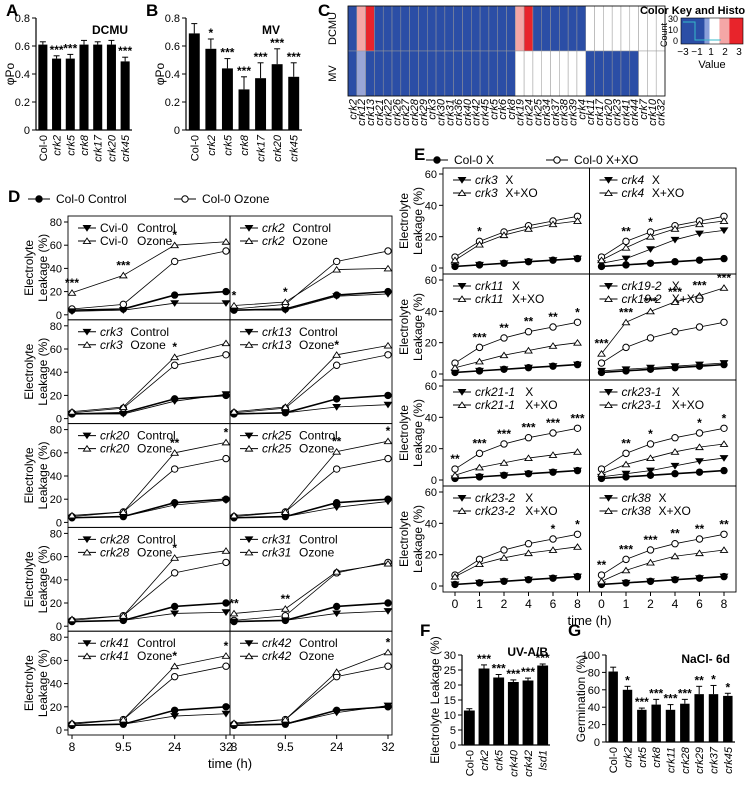 The height and width of the screenshot is (800, 745). Describe the element at coordinates (600, 112) in the screenshot. I see `heatmap-column-label: crk17` at that location.